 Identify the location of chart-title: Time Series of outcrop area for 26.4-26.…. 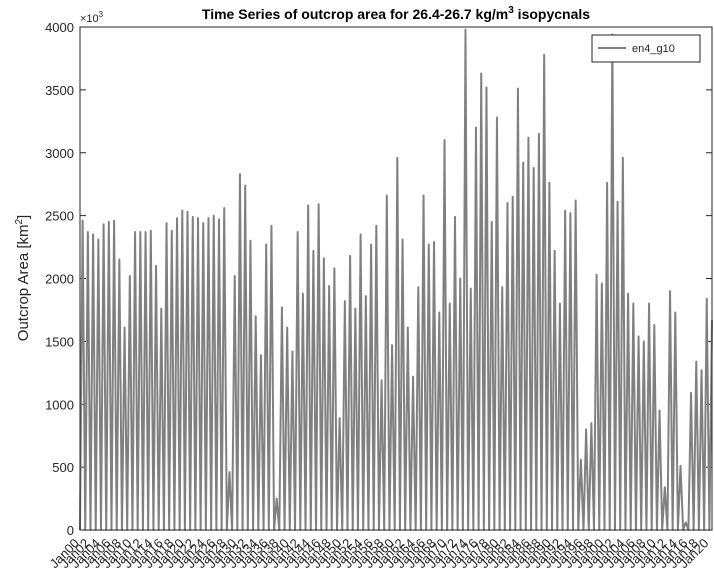
(396, 13).